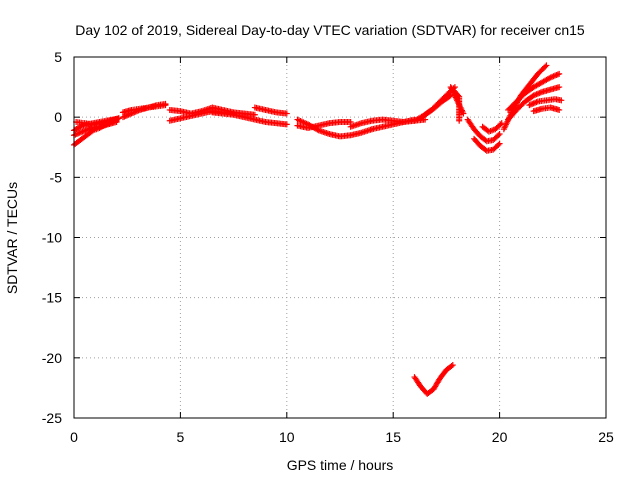 This screenshot has height=480, width=640. What do you see at coordinates (340, 465) in the screenshot?
I see `x-axis-label: GPS time / hours` at bounding box center [340, 465].